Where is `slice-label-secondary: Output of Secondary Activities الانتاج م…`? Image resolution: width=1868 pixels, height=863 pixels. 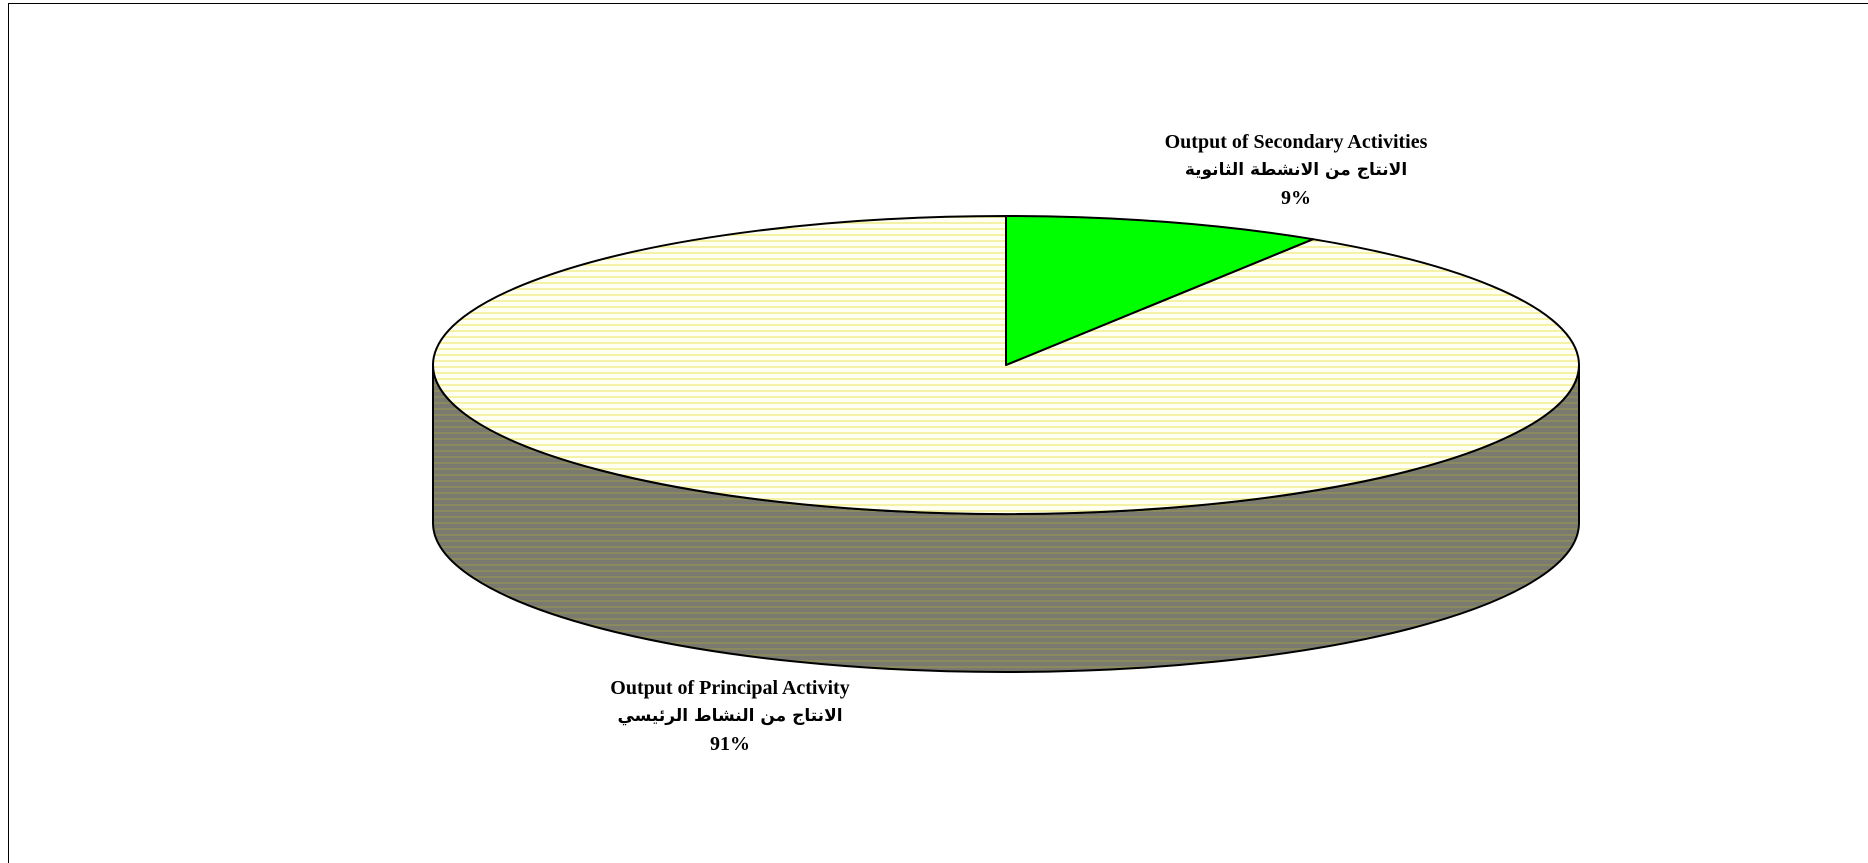
slice-label-secondary: Output of Secondary Activities الانتاج م… is located at coordinates (1296, 170).